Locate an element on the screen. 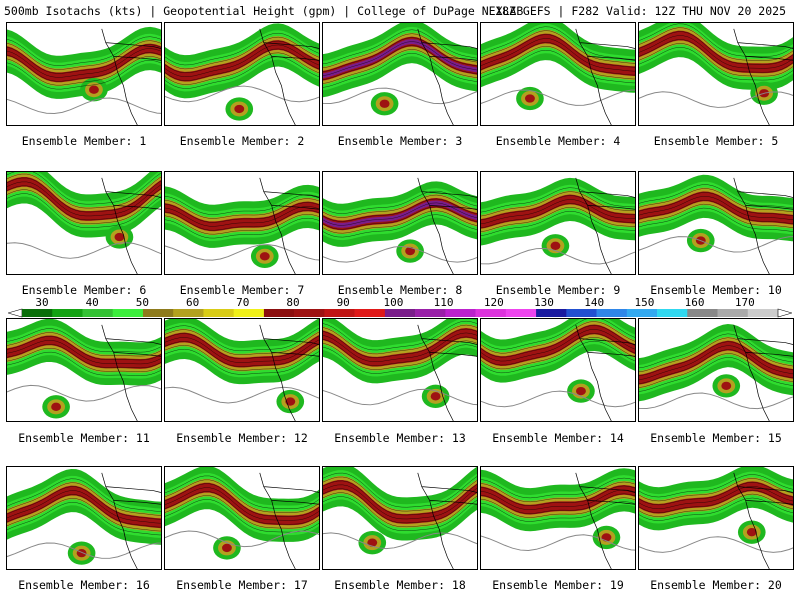 The image size is (800, 600). jet-max-band is located at coordinates (400, 214).